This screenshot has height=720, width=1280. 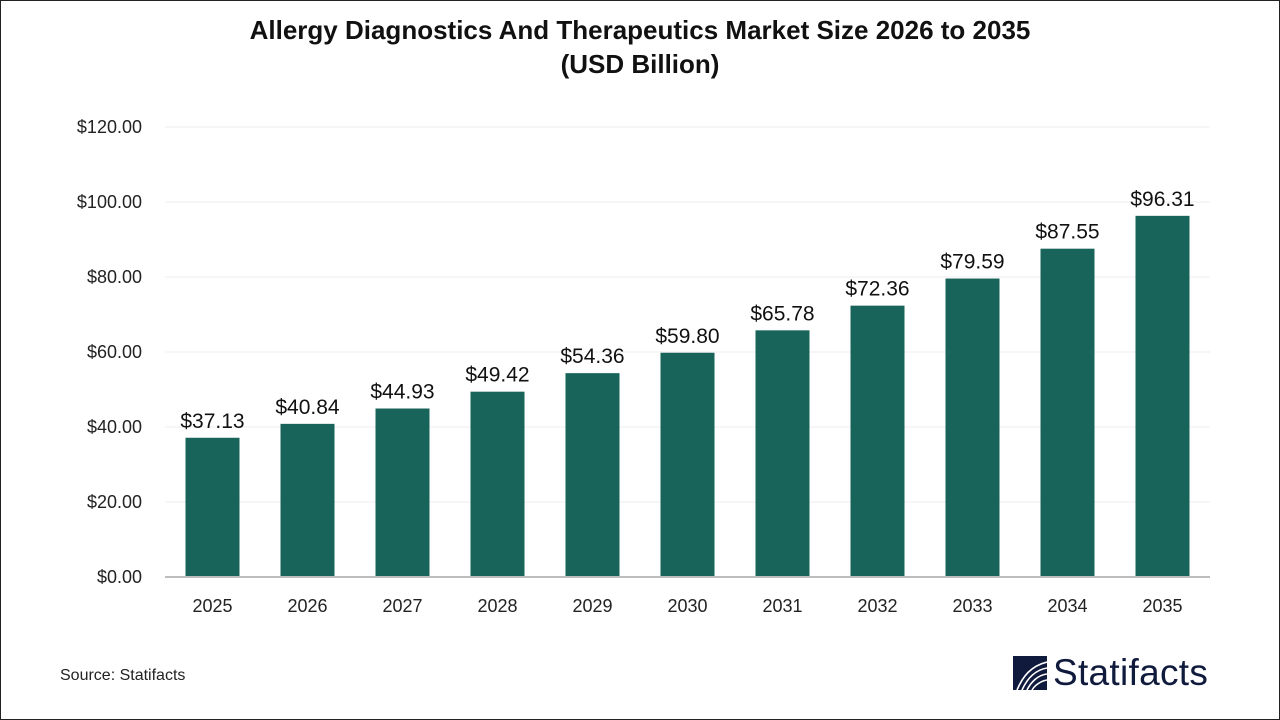 I want to click on data-label: $72.36, so click(x=877, y=289).